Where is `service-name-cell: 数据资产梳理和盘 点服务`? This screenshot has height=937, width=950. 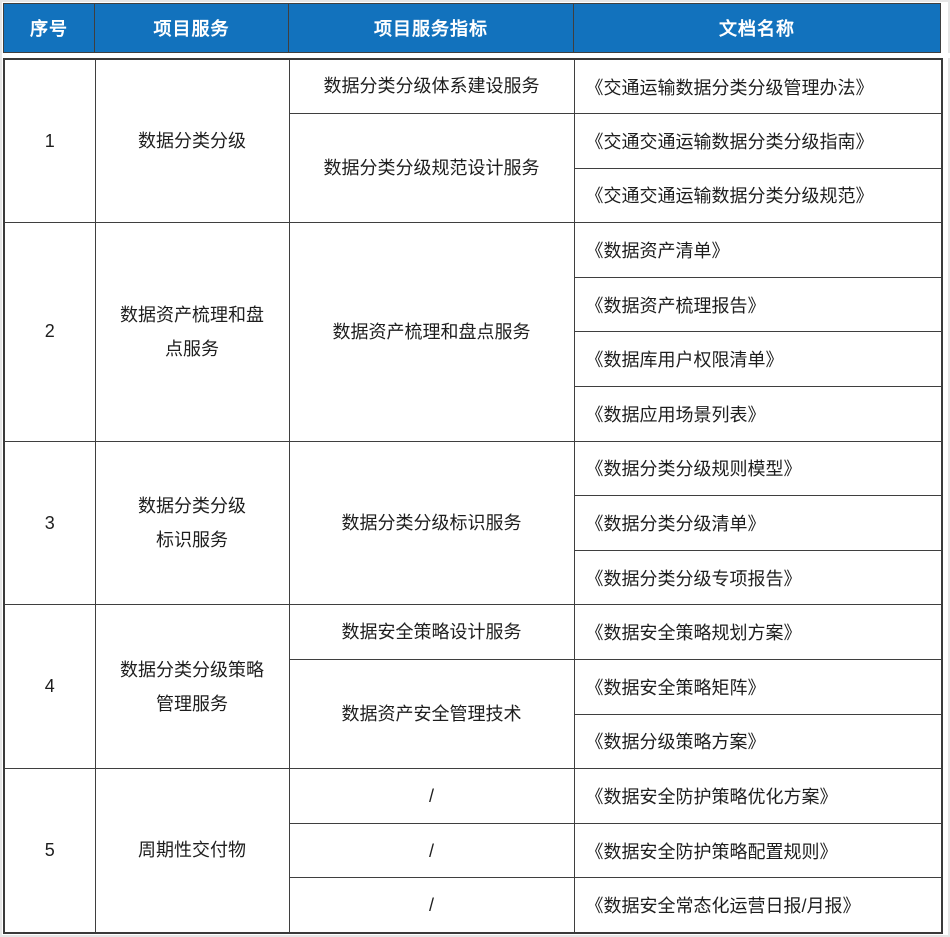
service-name-cell: 数据资产梳理和盘 点服务 is located at coordinates (192, 332).